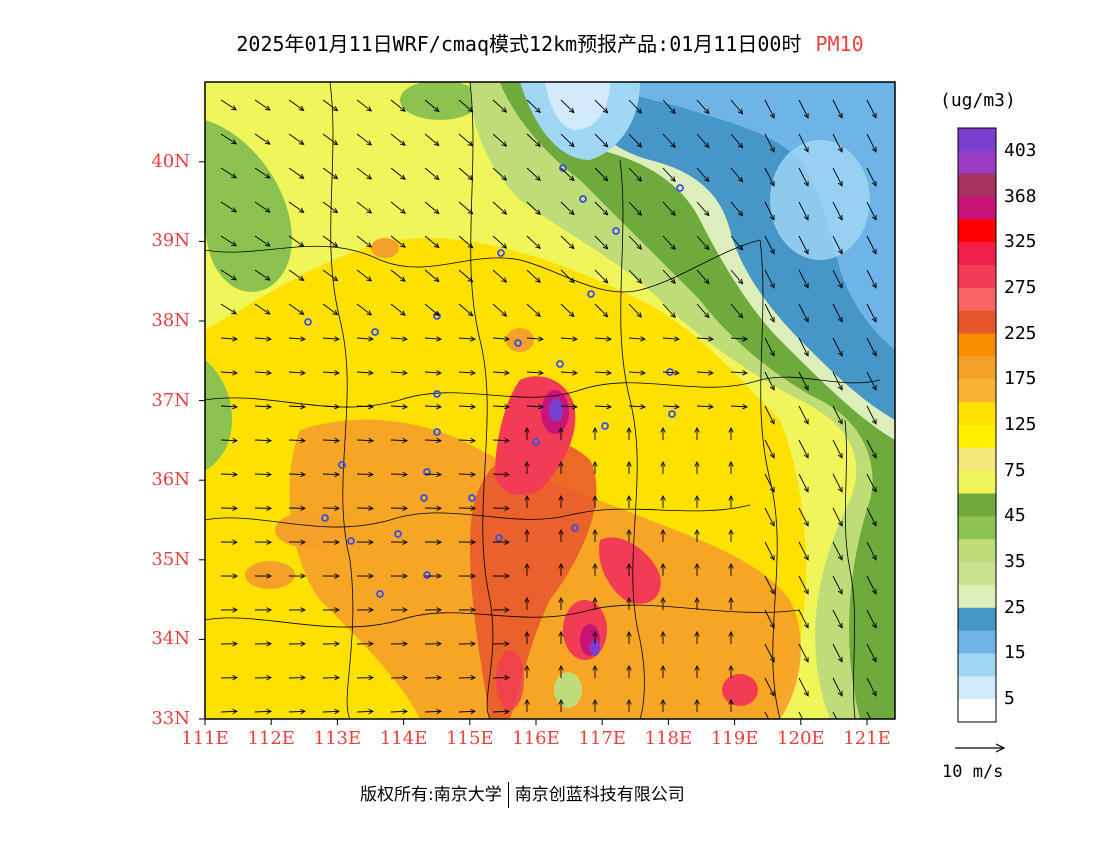 Image resolution: width=1100 pixels, height=850 pixels. Describe the element at coordinates (668, 738) in the screenshot. I see `lon-label: 118E` at that location.